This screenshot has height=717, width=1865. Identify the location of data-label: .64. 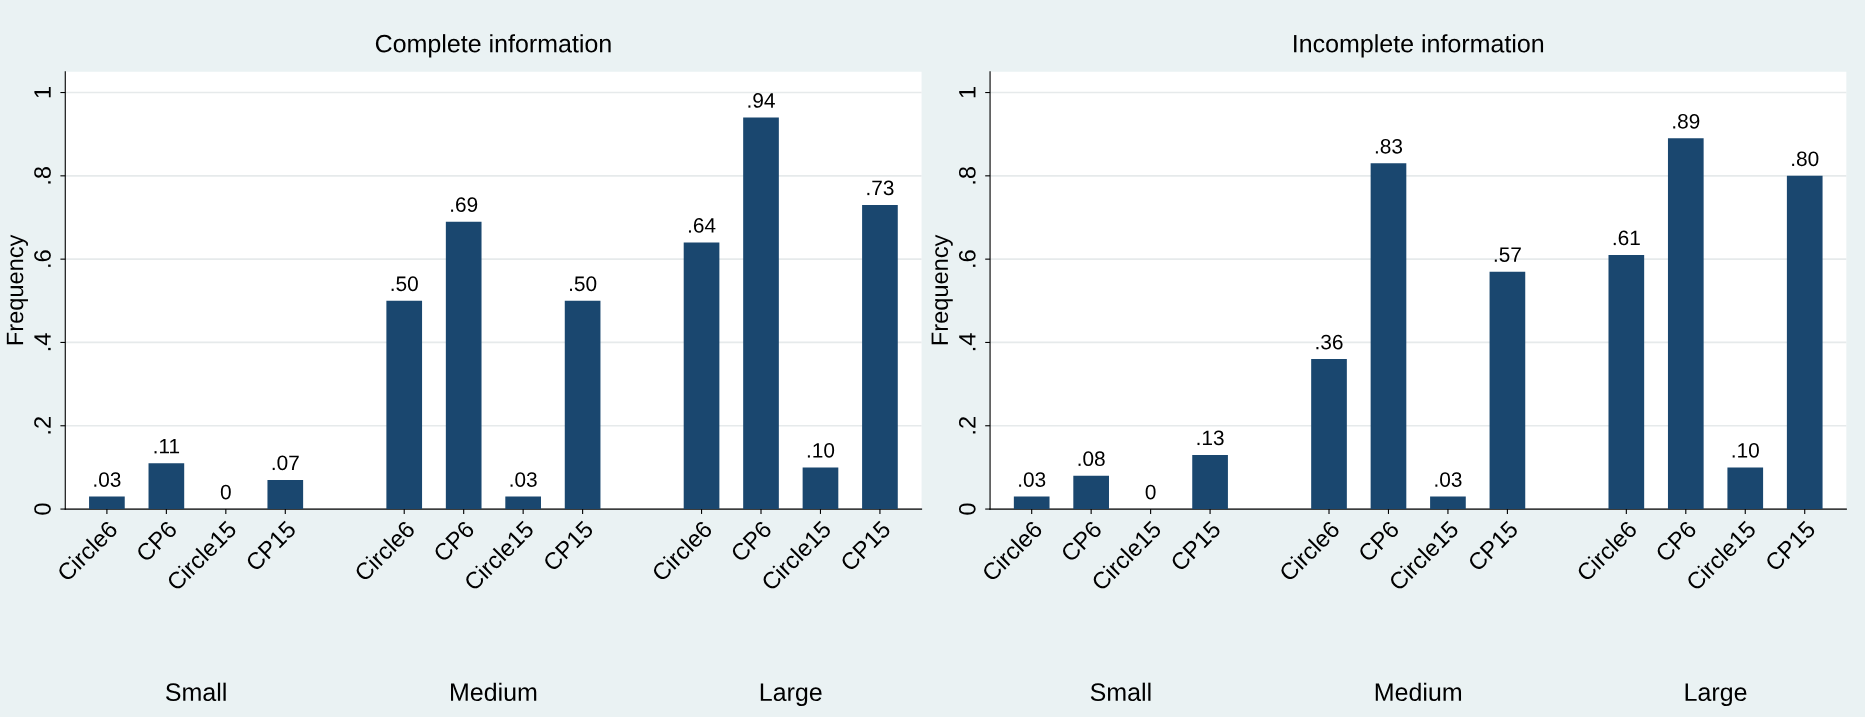
(702, 225).